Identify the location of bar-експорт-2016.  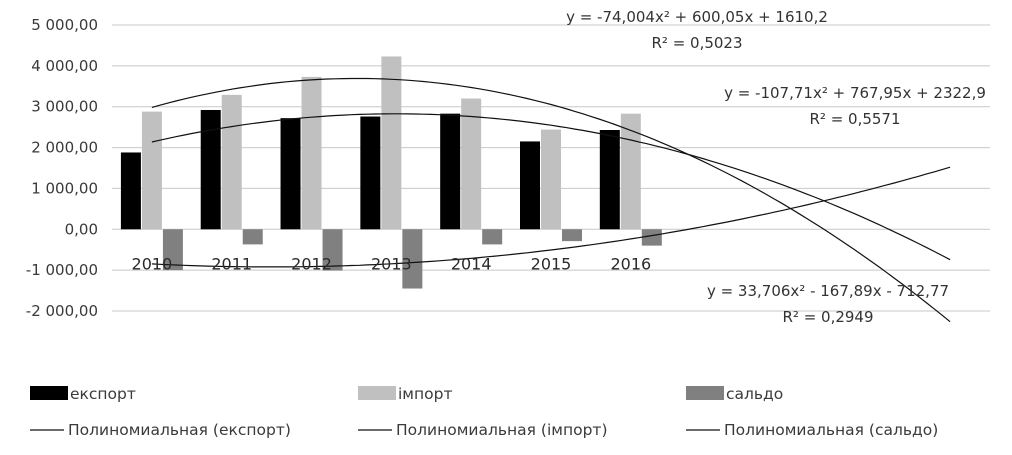
(609, 180).